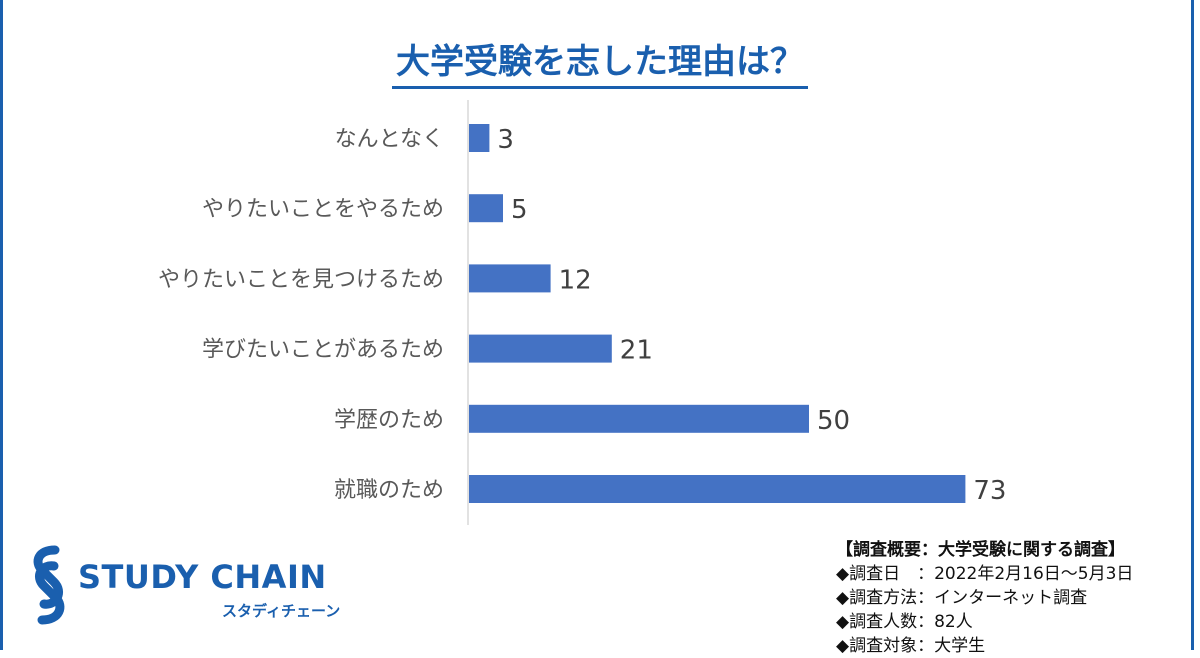 This screenshot has width=1200, height=658. What do you see at coordinates (49, 585) in the screenshot?
I see `chain-link-icon` at bounding box center [49, 585].